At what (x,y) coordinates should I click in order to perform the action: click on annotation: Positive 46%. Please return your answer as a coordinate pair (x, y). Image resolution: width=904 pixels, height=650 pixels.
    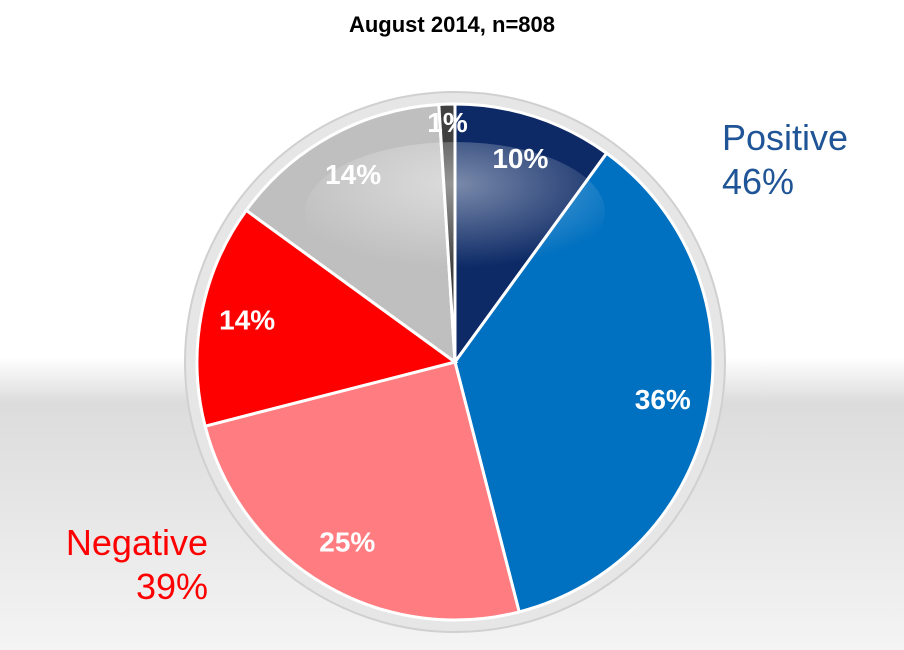
    Looking at the image, I should click on (785, 159).